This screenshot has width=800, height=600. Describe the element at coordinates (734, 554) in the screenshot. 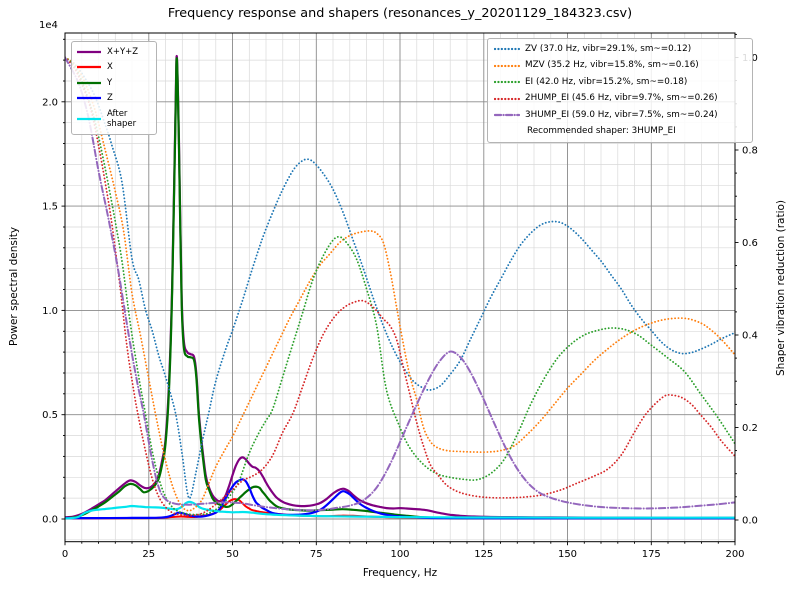

I see `svg-text: 200` at that location.